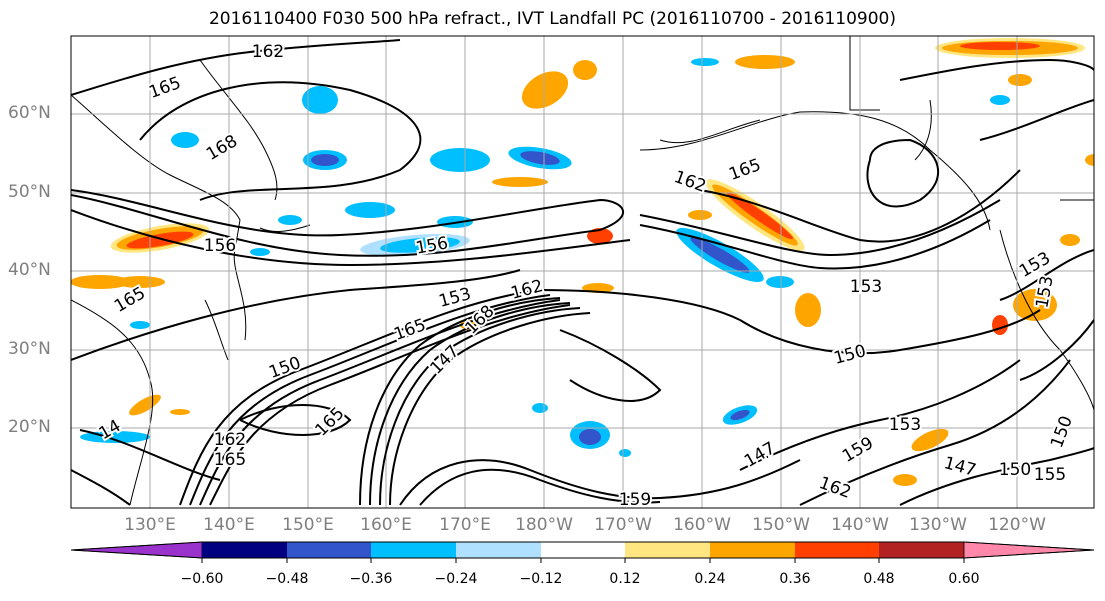 The image size is (1105, 601). Describe the element at coordinates (268, 52) in the screenshot. I see `contour-label-0: 162` at that location.